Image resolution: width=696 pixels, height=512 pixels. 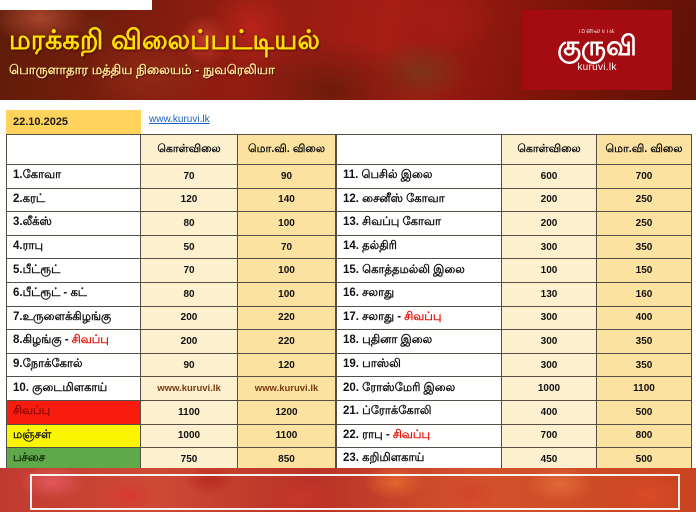 I want to click on cell-buy-price: 90, so click(x=189, y=365).